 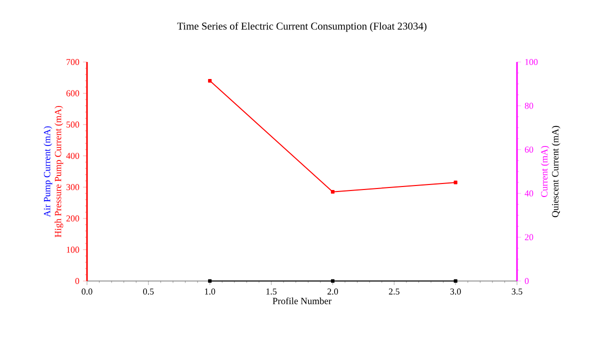 I want to click on x-tick-label: 2.0, so click(x=333, y=291).